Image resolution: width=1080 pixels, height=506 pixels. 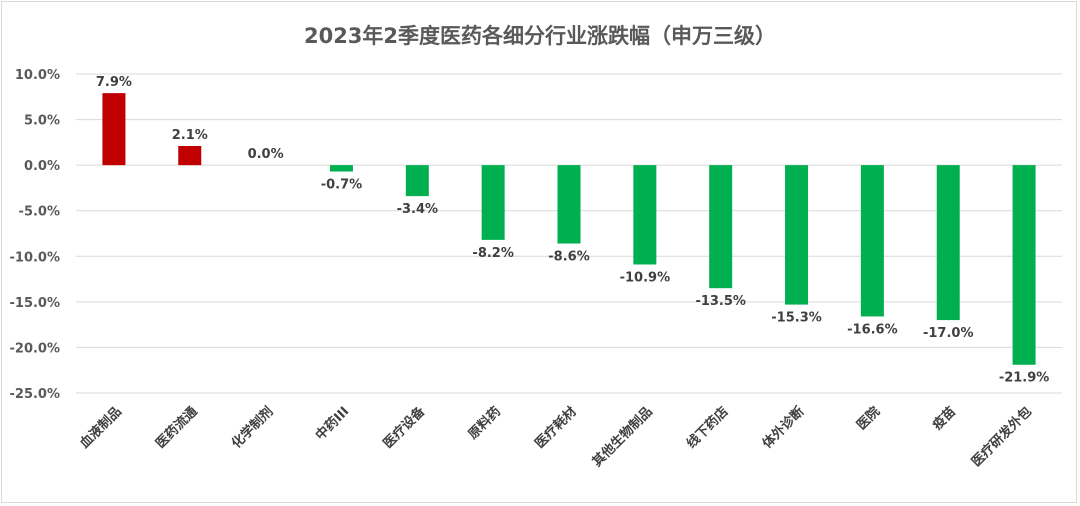 What do you see at coordinates (341, 185) in the screenshot?
I see `data-label: -0.7%` at bounding box center [341, 185].